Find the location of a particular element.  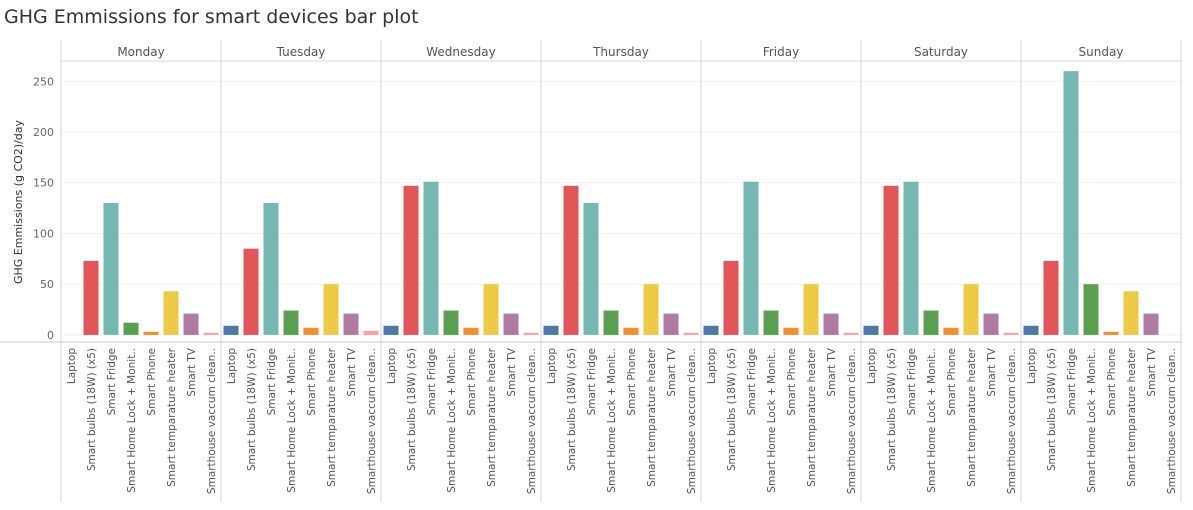

y-tick-label: 150 is located at coordinates (43, 183).